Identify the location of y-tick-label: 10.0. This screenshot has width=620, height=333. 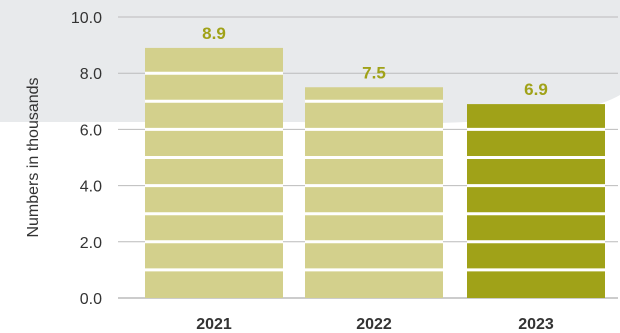
(86, 18).